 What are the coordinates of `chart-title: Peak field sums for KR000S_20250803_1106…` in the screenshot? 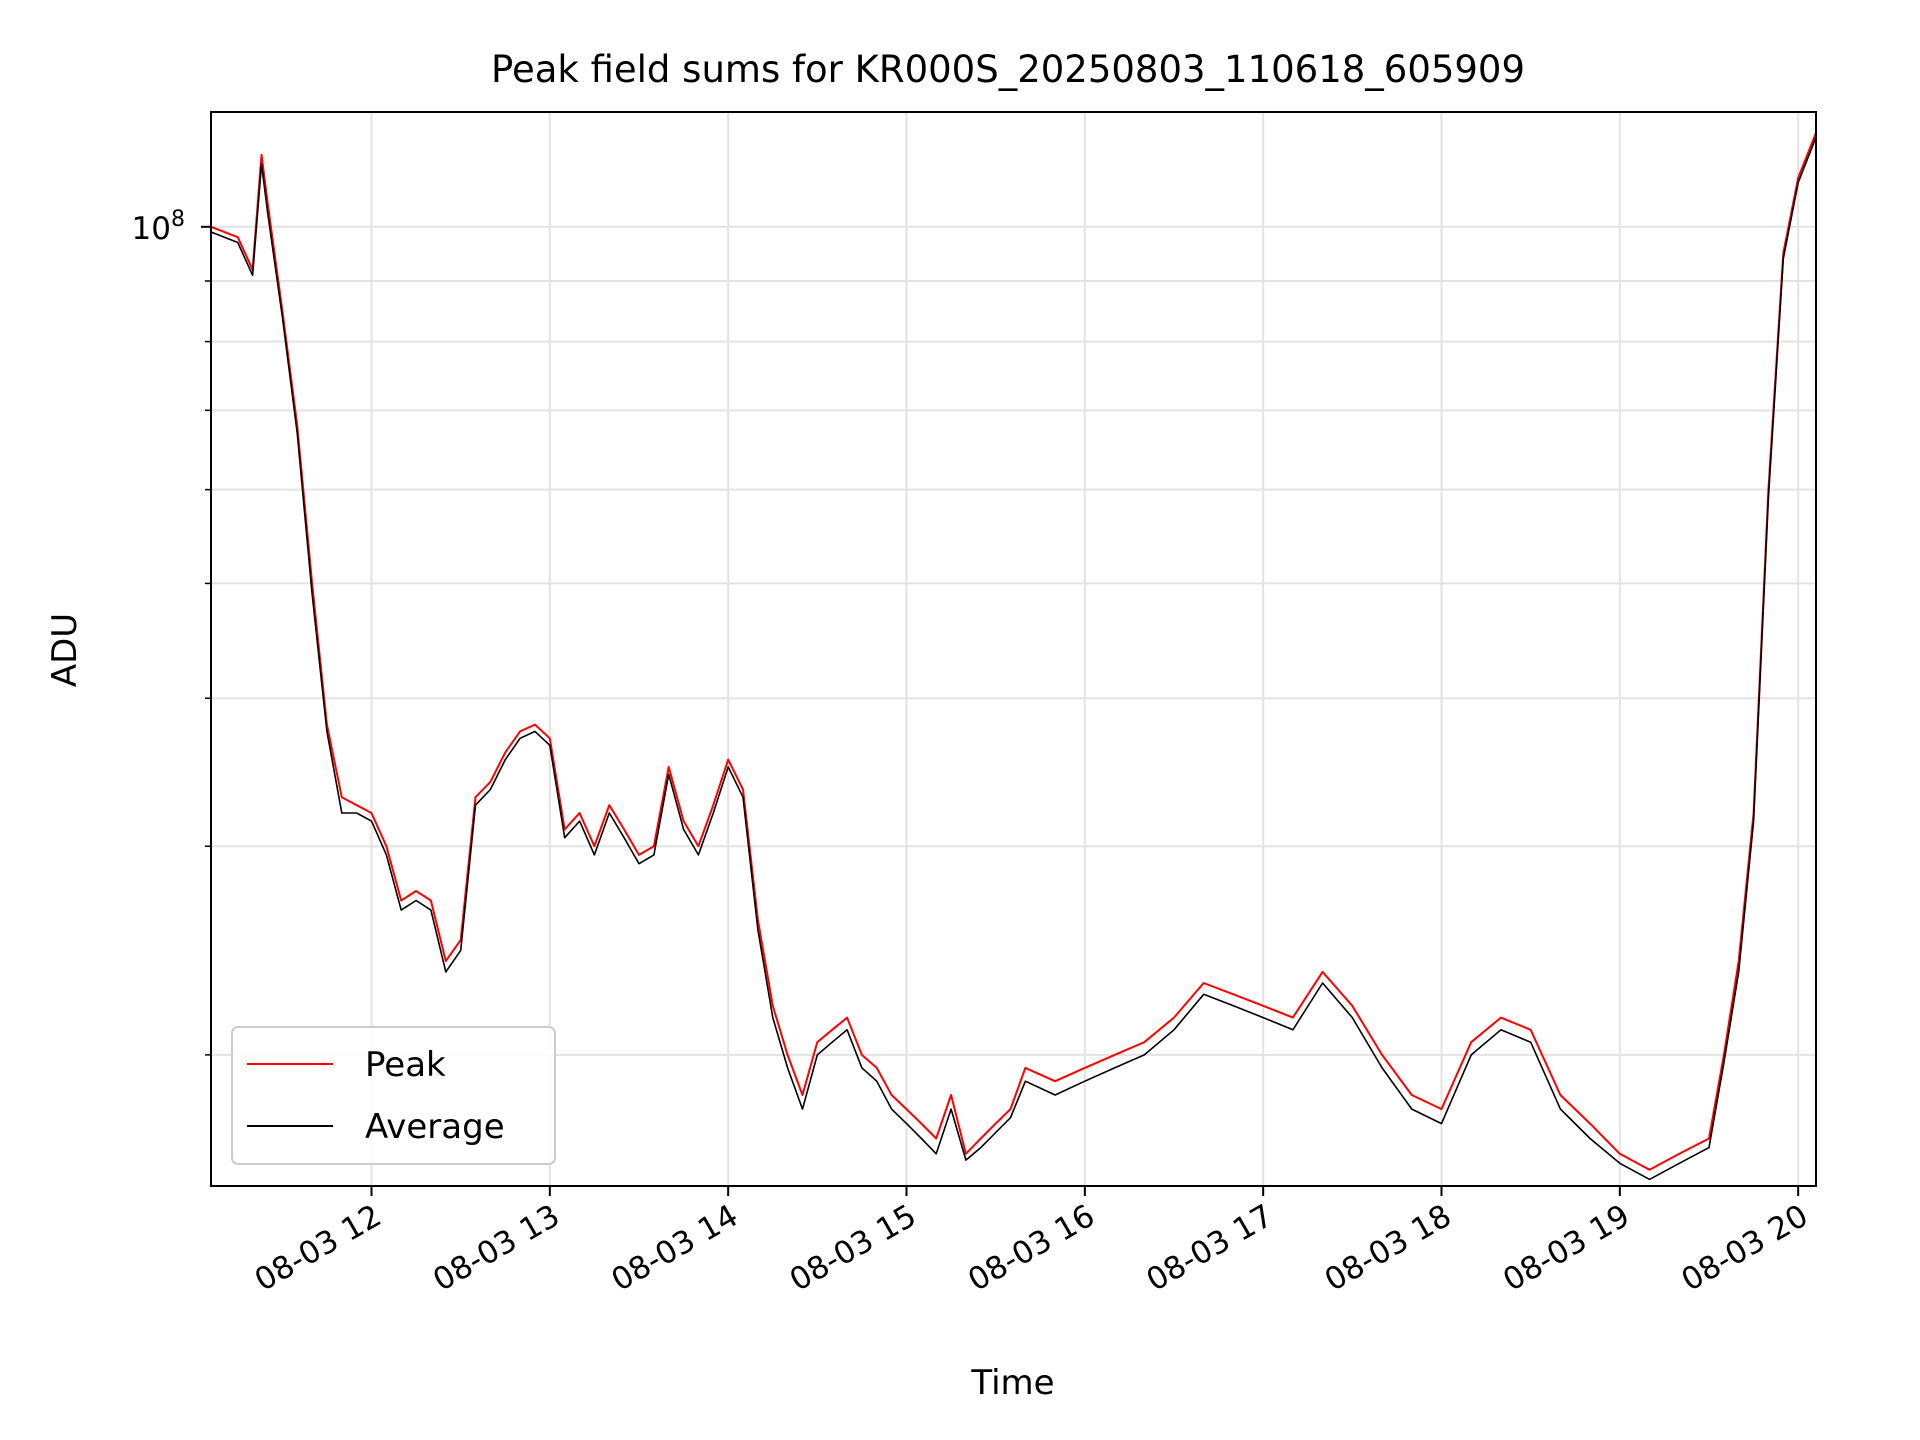 It's located at (1008, 69).